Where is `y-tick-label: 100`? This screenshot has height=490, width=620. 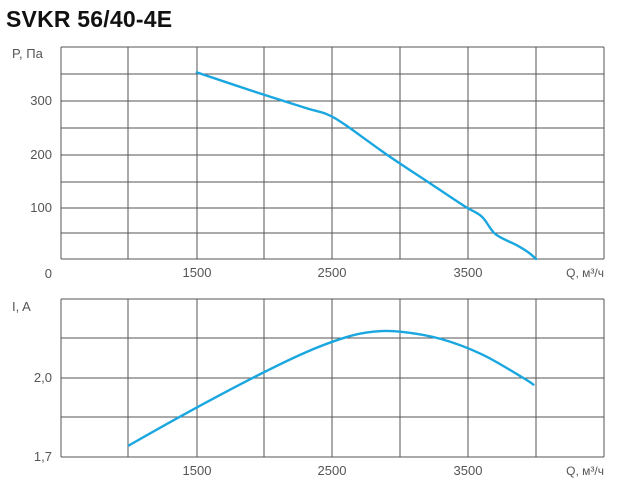 y-tick-label: 100 is located at coordinates (41, 207).